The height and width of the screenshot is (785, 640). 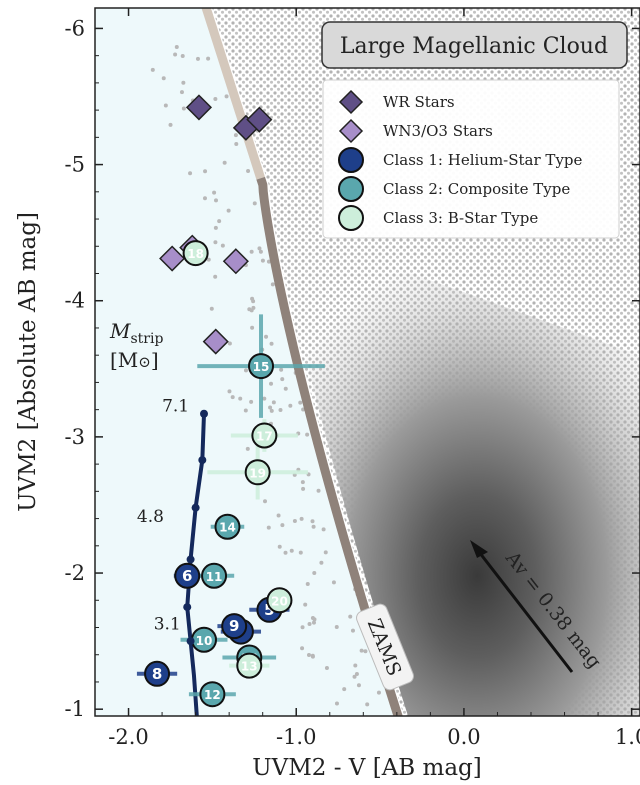 What do you see at coordinates (75, 573) in the screenshot?
I see `y-tick-label: -2` at bounding box center [75, 573].